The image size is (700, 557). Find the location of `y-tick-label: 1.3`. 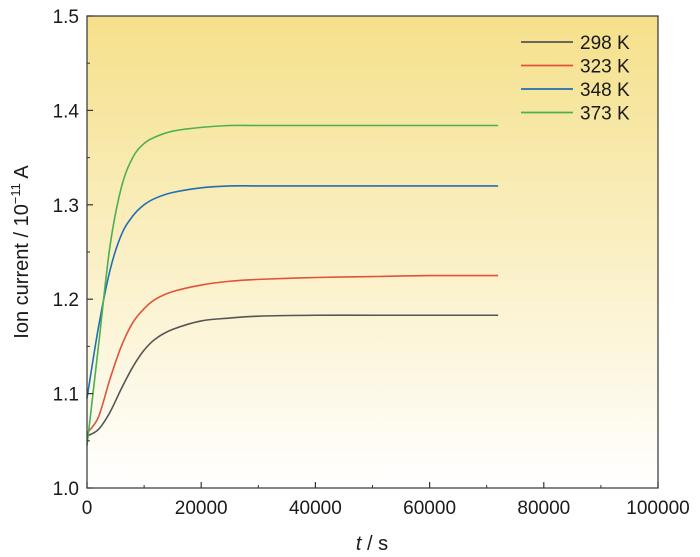

y-tick-label: 1.3 is located at coordinates (66, 206).